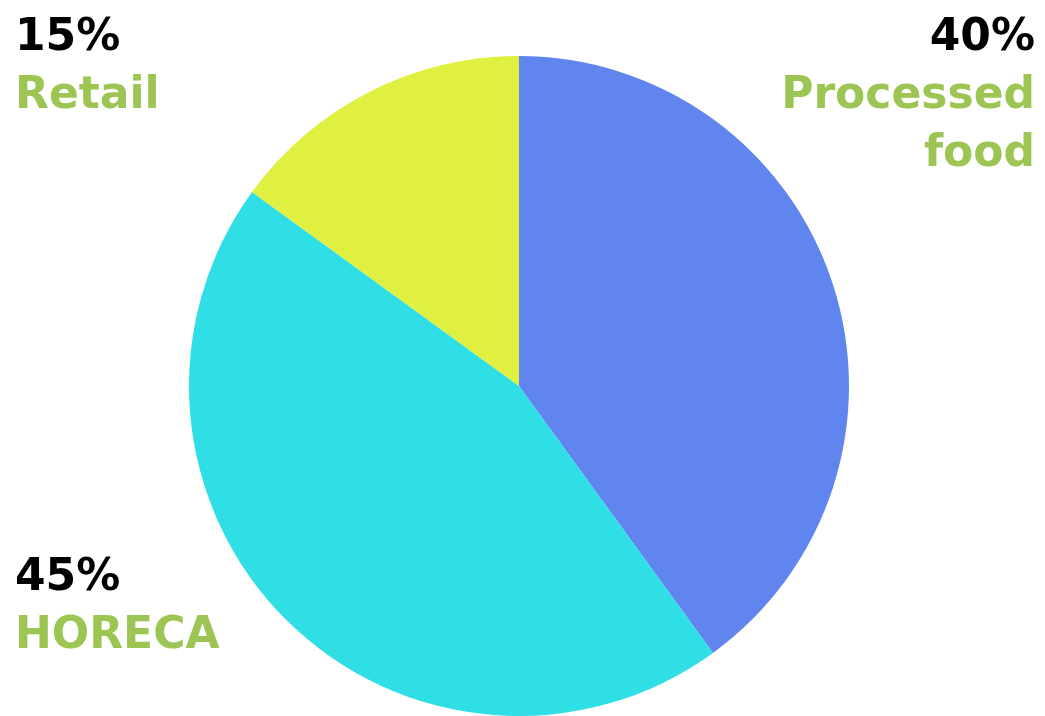 This screenshot has width=1045, height=716. I want to click on slice-label: Retail, so click(87, 92).